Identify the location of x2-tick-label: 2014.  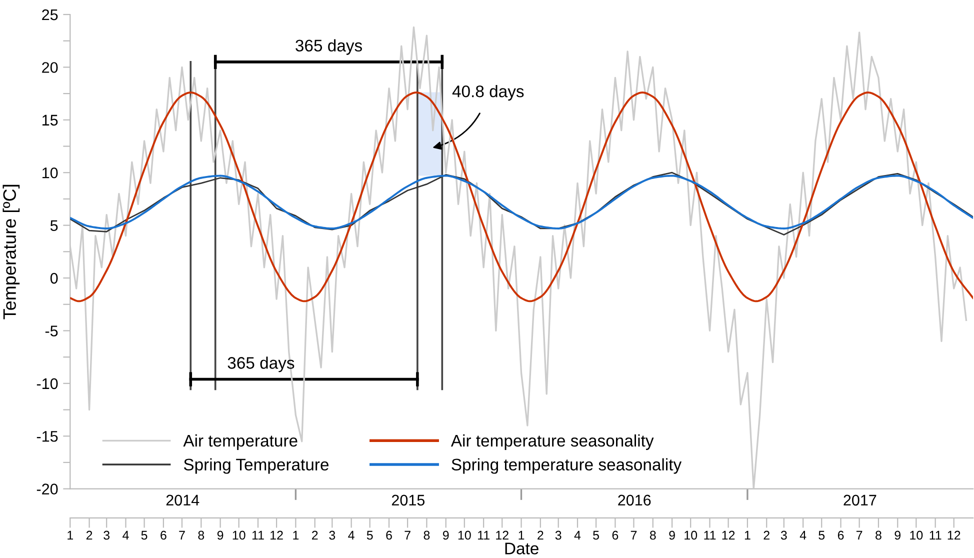
(183, 500).